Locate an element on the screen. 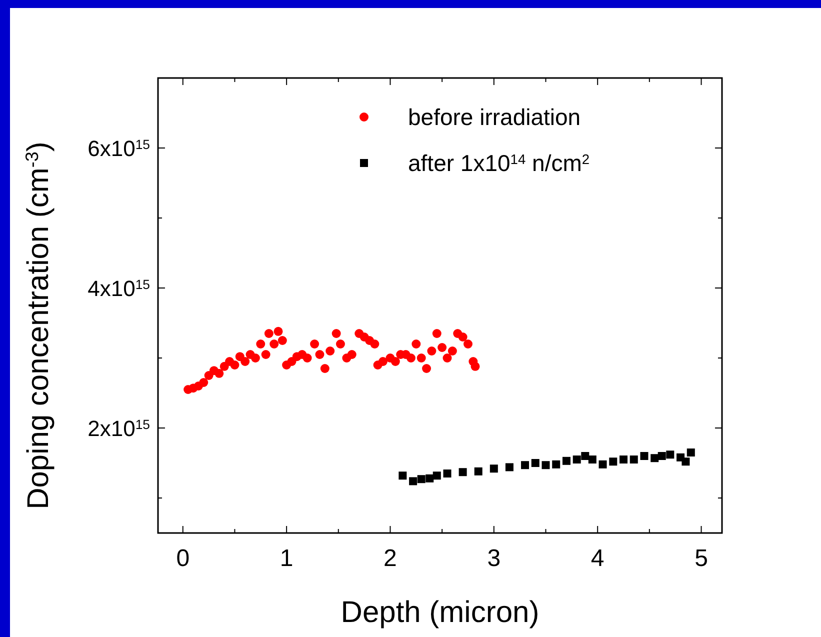  x-tick-label: 1 is located at coordinates (287, 558).